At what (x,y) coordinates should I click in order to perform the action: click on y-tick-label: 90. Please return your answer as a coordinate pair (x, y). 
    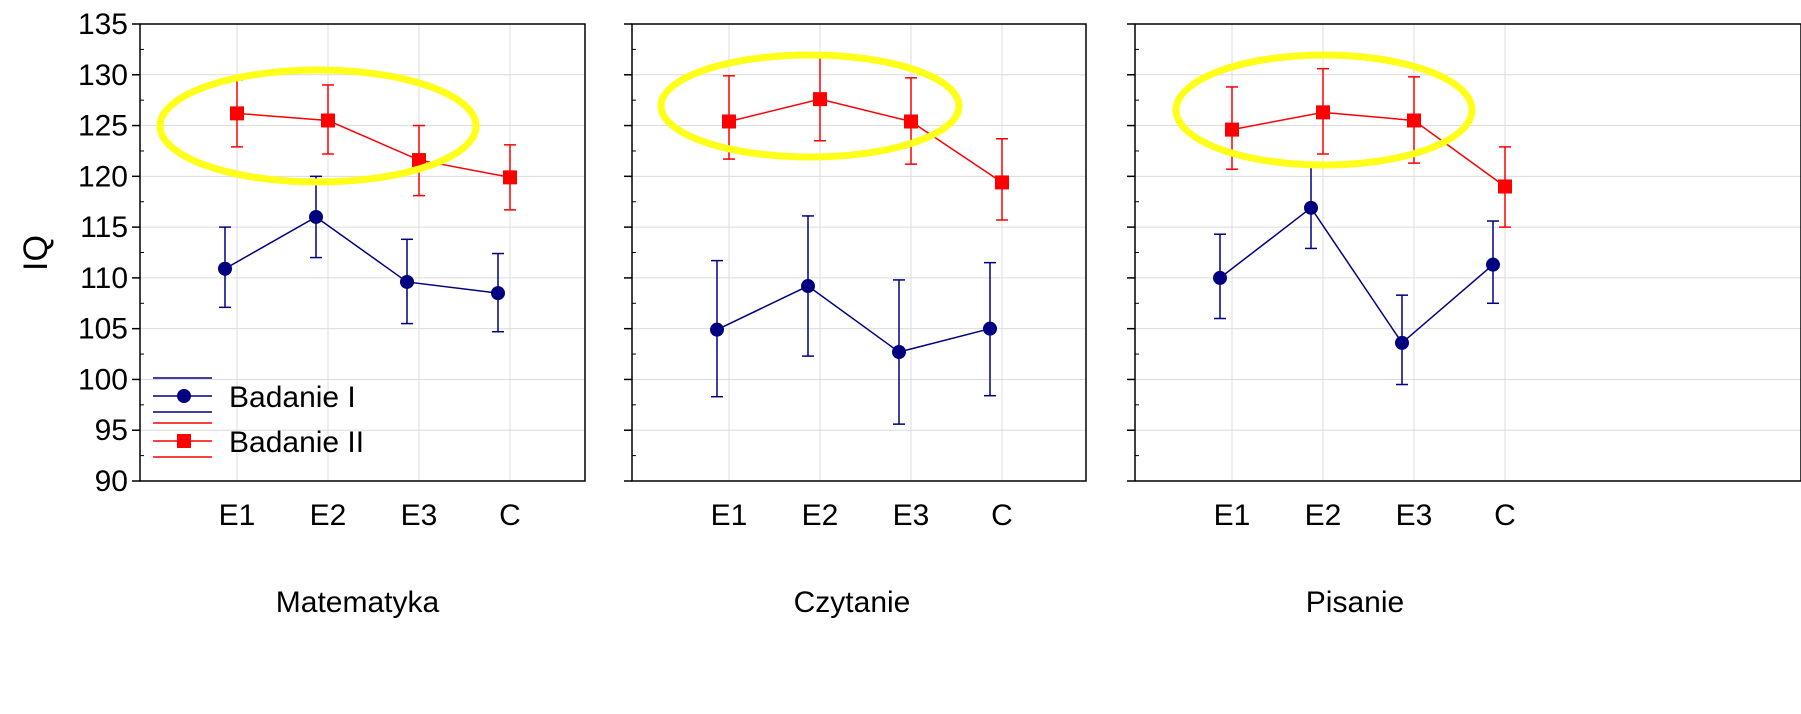
    Looking at the image, I should click on (111, 481).